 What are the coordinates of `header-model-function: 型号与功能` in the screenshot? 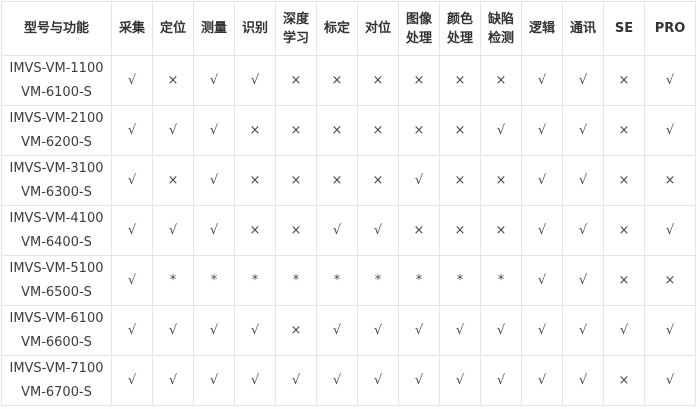 It's located at (56, 28).